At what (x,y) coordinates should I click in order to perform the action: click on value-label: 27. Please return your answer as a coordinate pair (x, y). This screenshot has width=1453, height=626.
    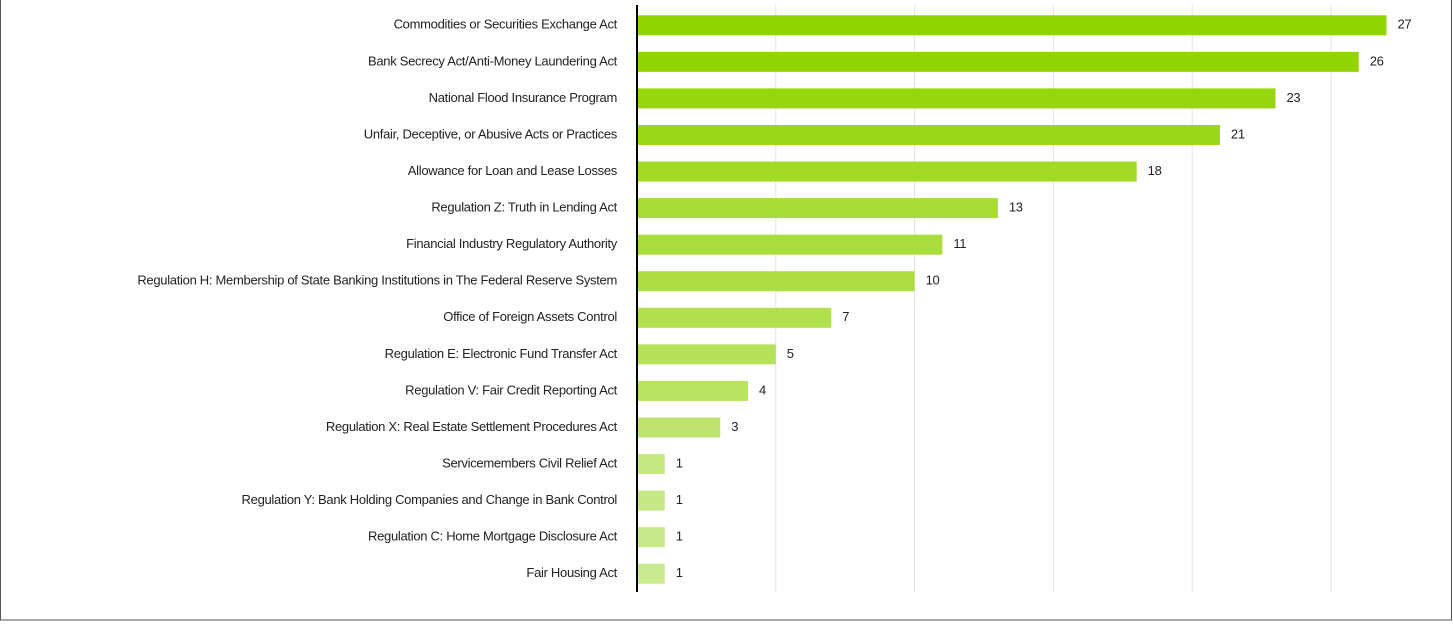
    Looking at the image, I should click on (1404, 24).